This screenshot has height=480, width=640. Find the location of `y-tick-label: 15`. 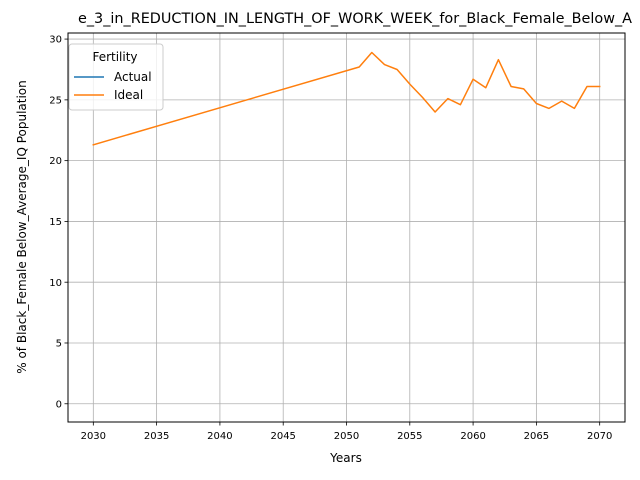

y-tick-label: 15 is located at coordinates (55, 222).